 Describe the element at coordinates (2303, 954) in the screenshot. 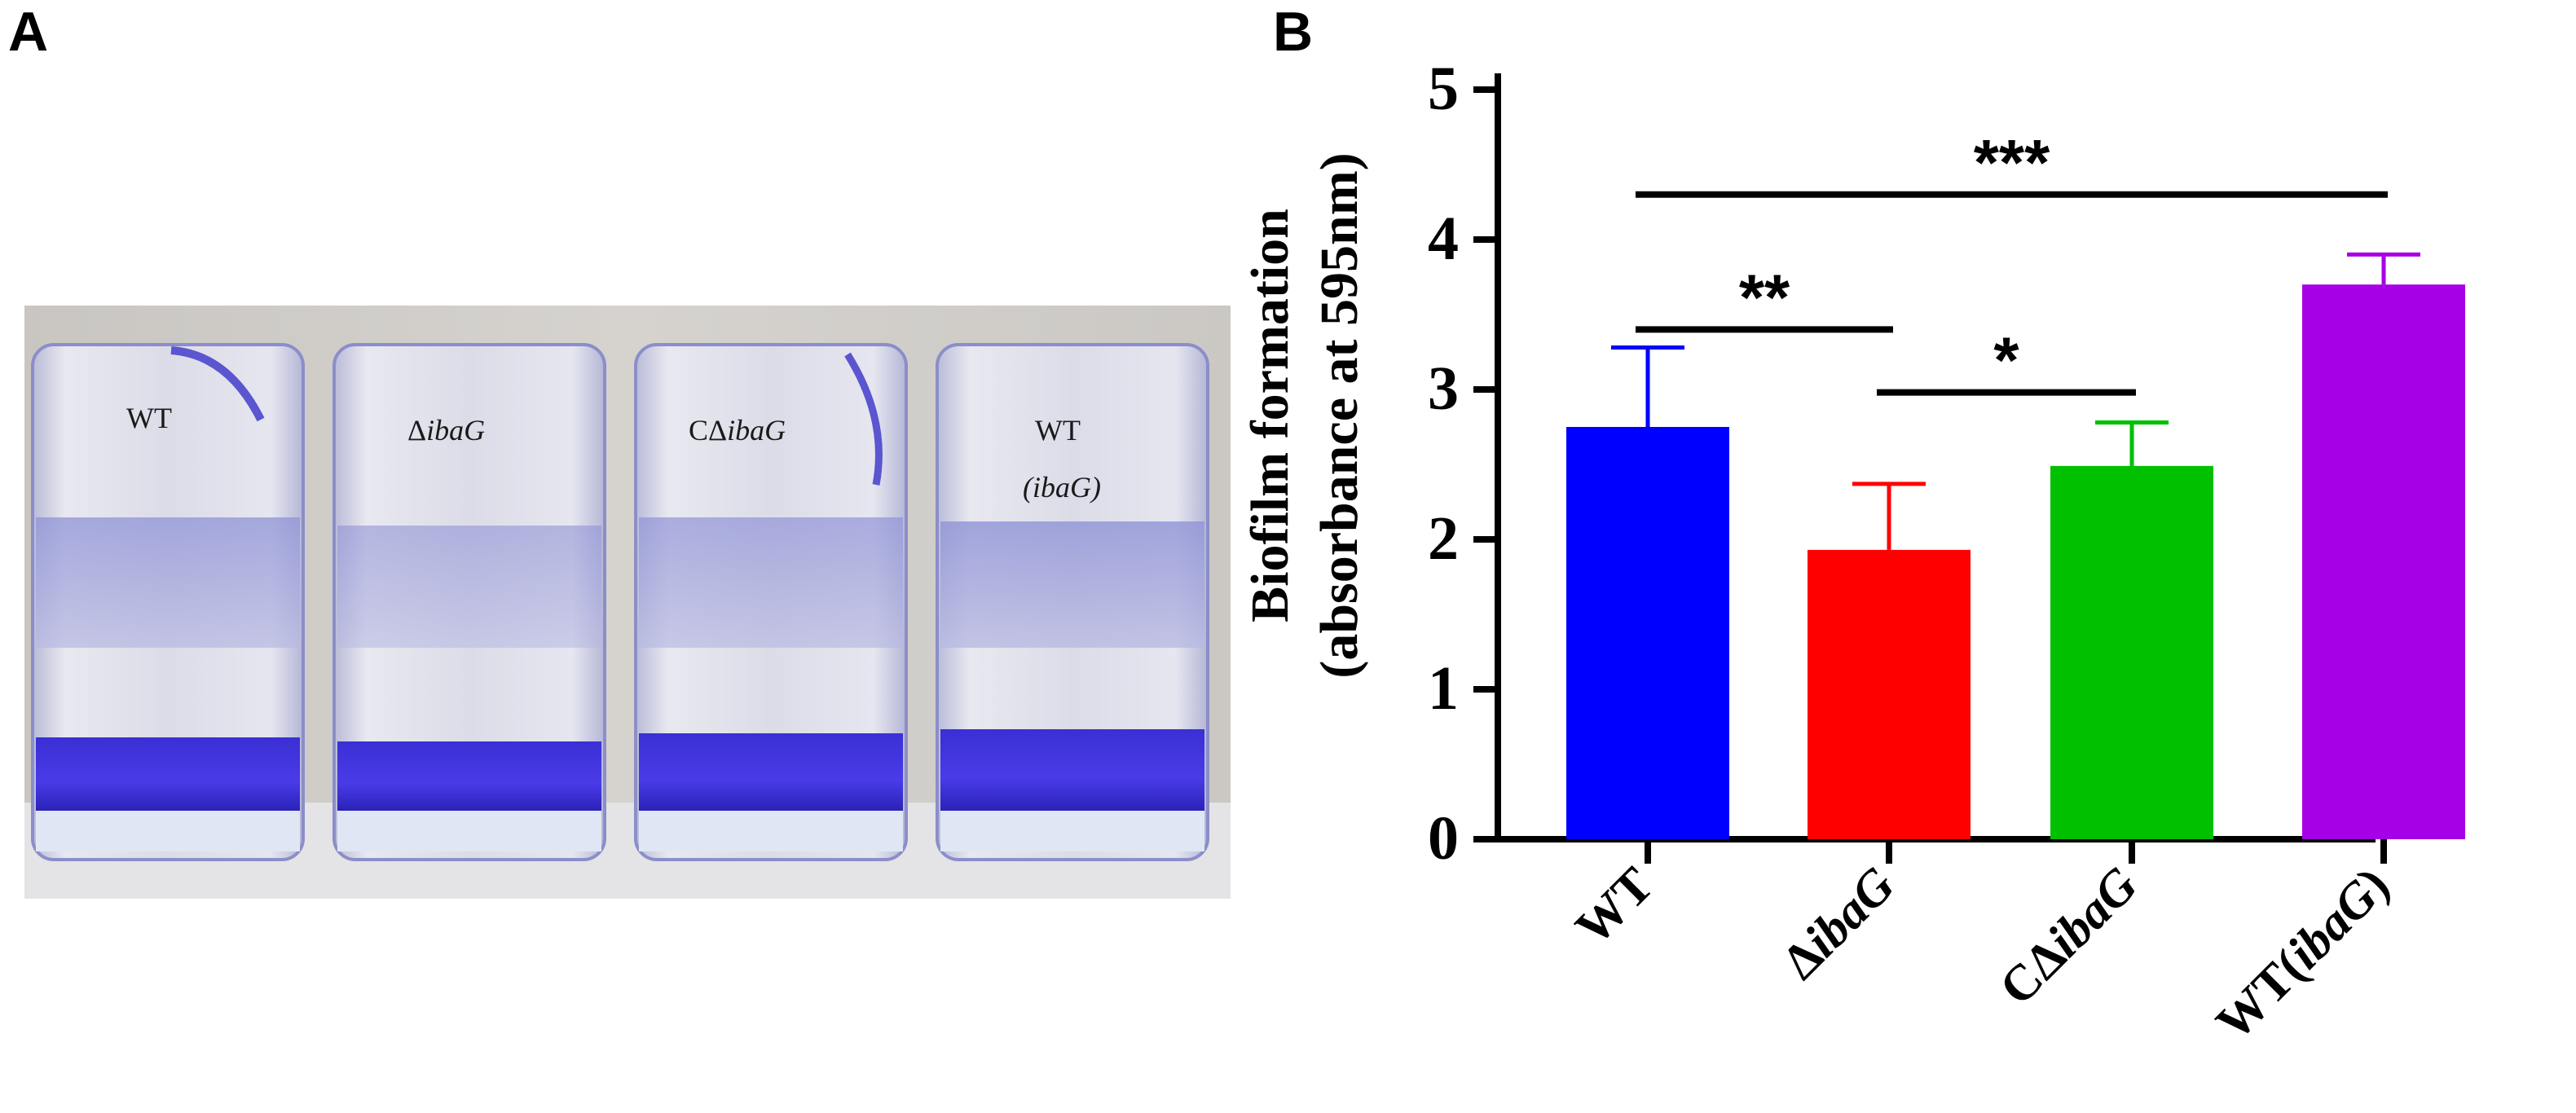

I see `x-category-label: WT(ibaG)` at that location.